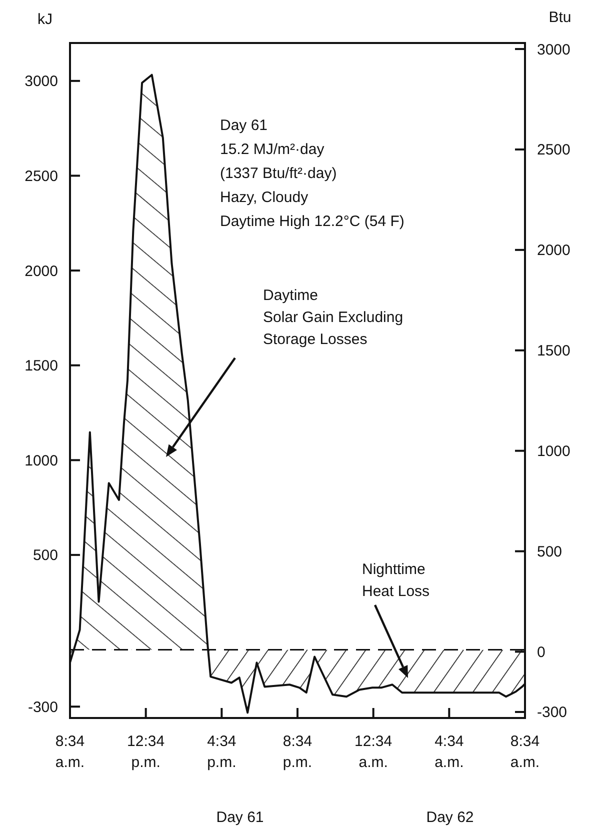 The image size is (589, 831). Describe the element at coordinates (553, 351) in the screenshot. I see `y2-tick-label: 1500` at that location.